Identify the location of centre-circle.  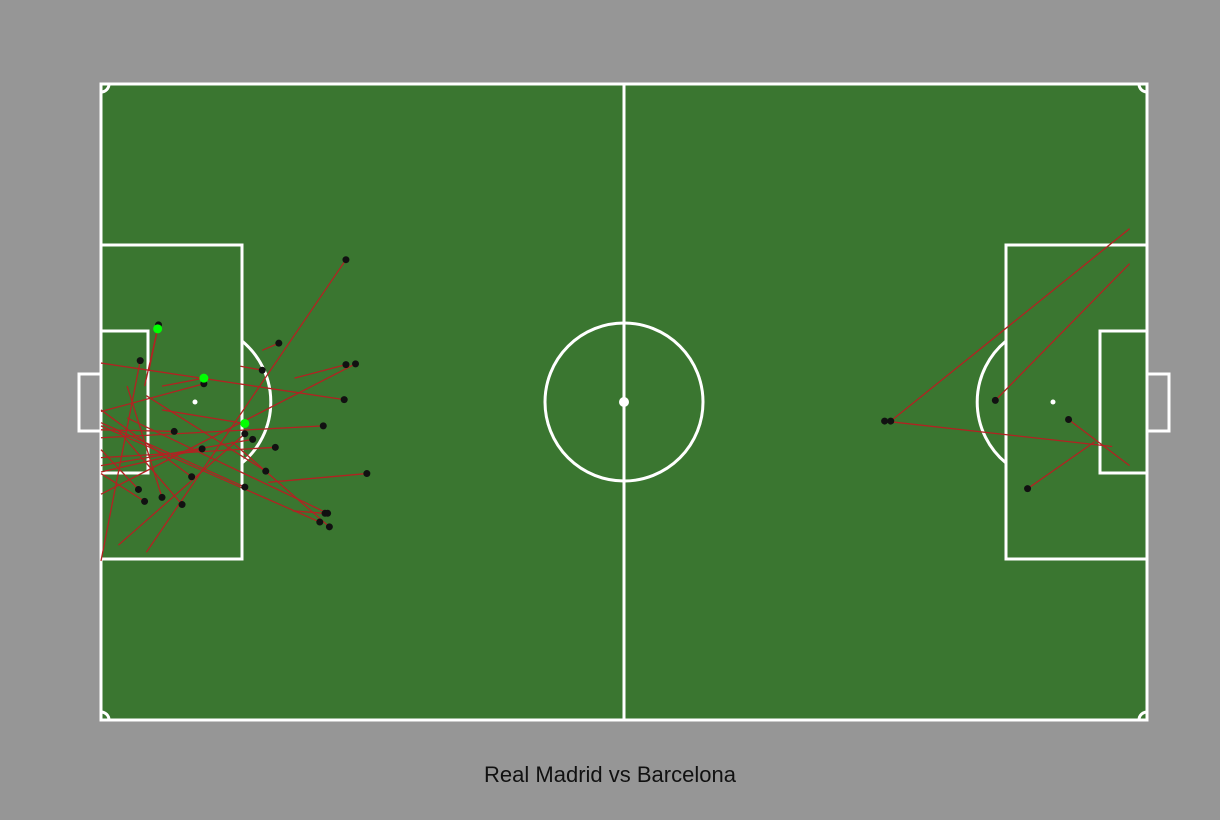
(624, 402).